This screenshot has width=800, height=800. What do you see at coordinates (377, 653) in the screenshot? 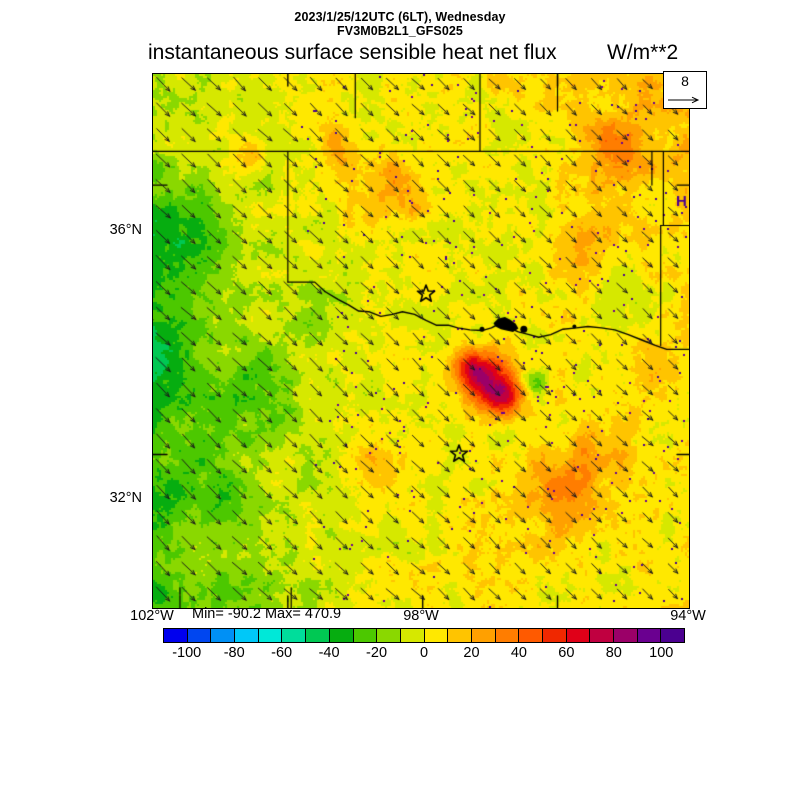
I see `colorbar-tick--20: -20` at bounding box center [377, 653].